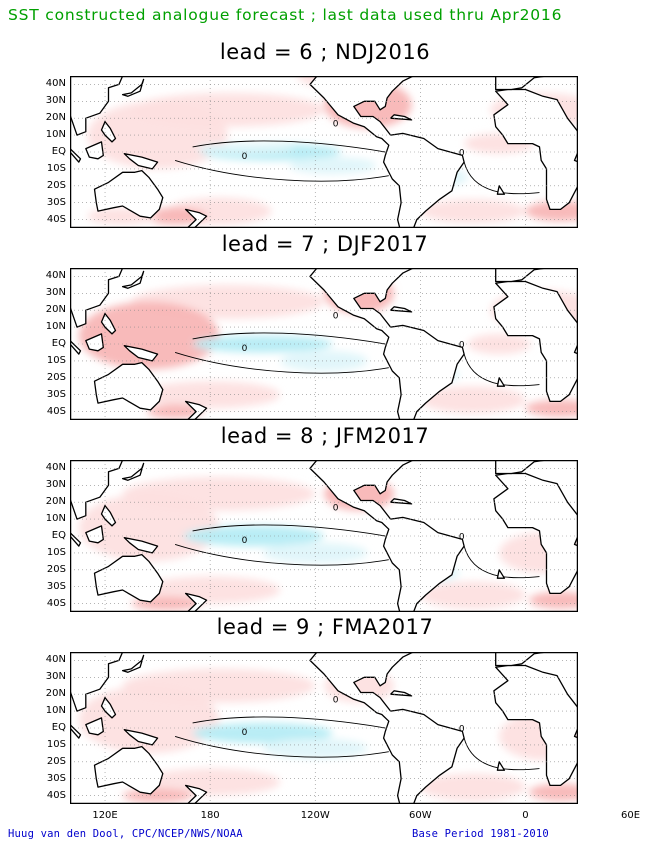 Image resolution: width=650 pixels, height=841 pixels. What do you see at coordinates (325, 244) in the screenshot?
I see `panel-title: lead = 7 ; DJF2017` at bounding box center [325, 244].